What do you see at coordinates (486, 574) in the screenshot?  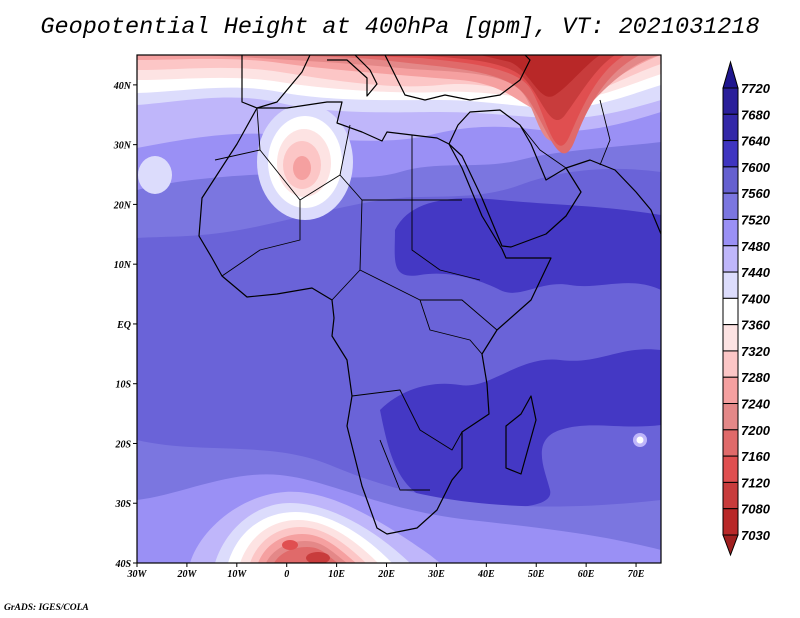 I see `x-tick-label: 40E` at bounding box center [486, 574].